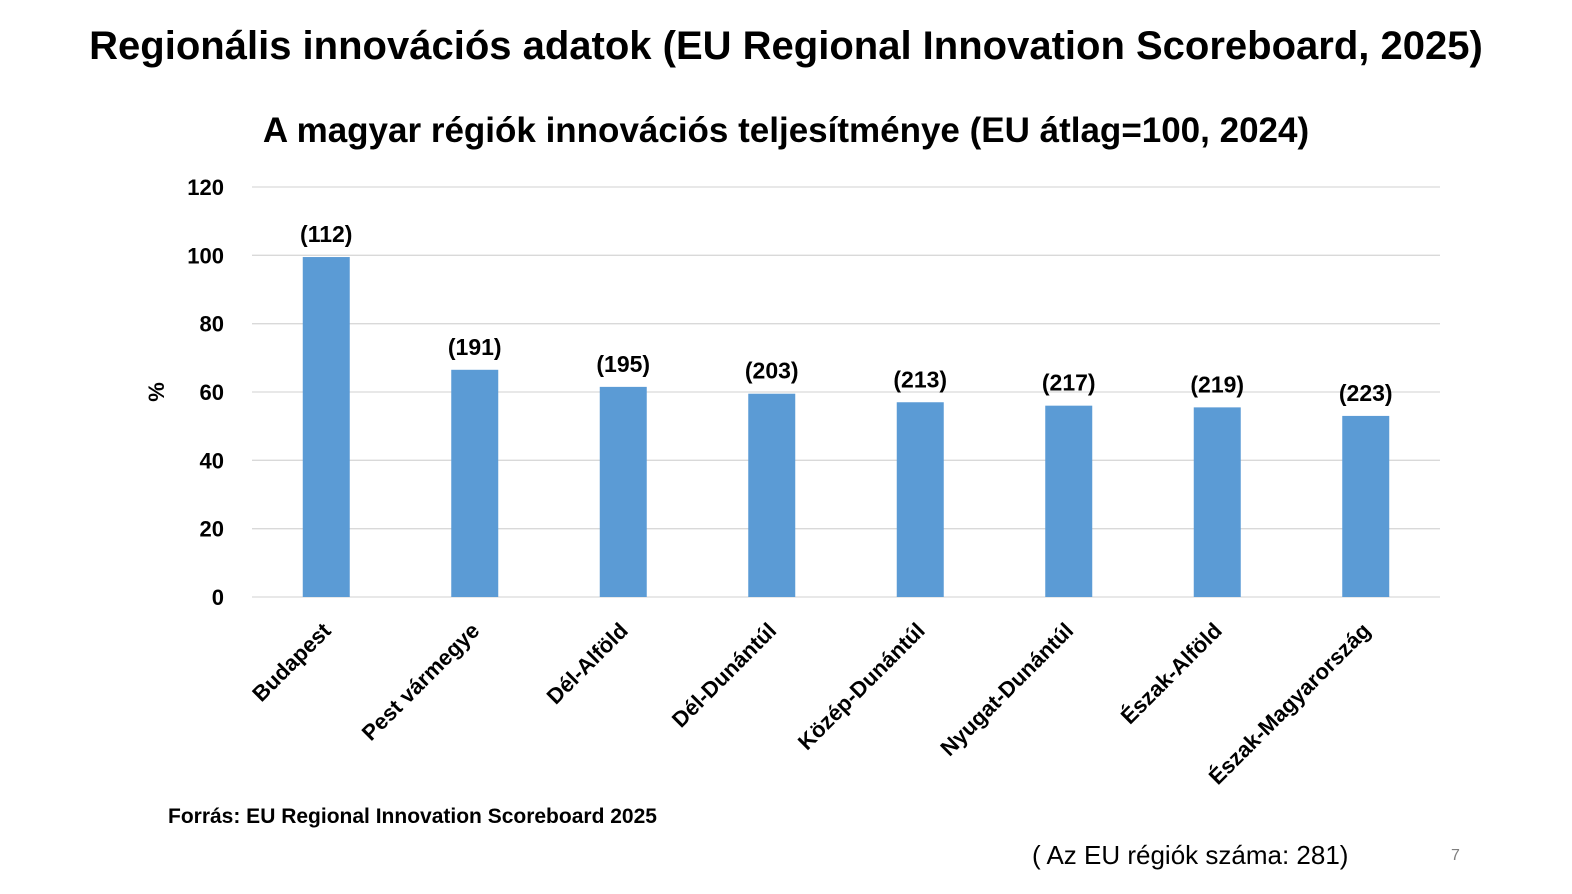 Image resolution: width=1572 pixels, height=894 pixels. What do you see at coordinates (475, 347) in the screenshot?
I see `data-label: (191)` at bounding box center [475, 347].